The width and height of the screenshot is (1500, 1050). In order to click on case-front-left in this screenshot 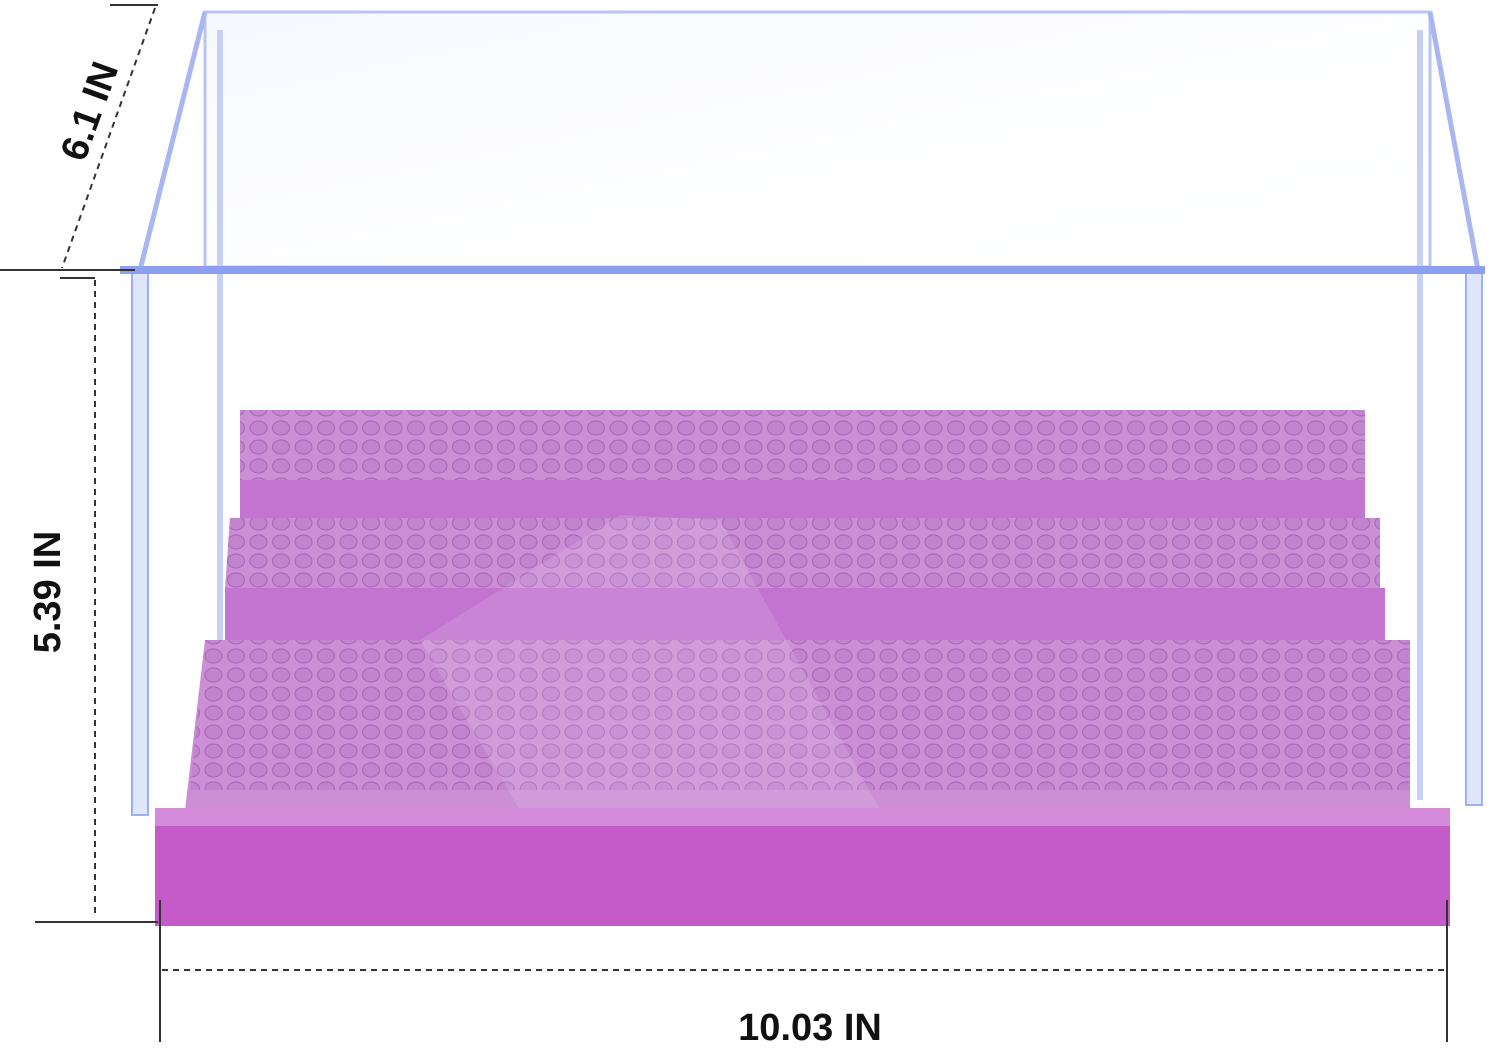, I will do `click(140, 542)`.